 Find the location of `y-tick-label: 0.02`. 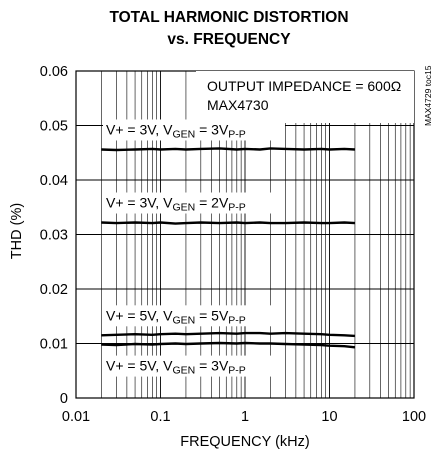

y-tick-label: 0.02 is located at coordinates (54, 290).